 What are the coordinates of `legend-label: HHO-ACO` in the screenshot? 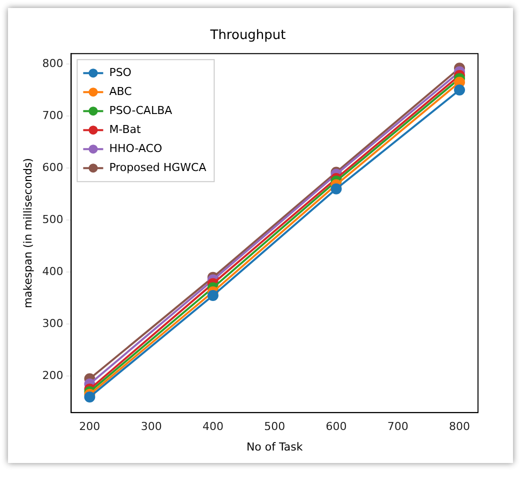 It's located at (135, 148).